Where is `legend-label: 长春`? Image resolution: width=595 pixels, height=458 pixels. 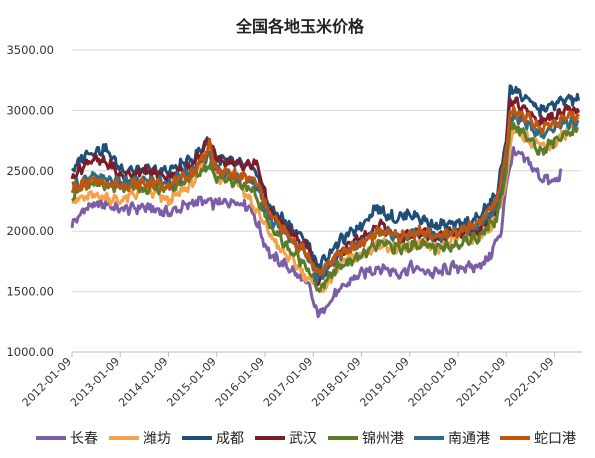 legend-label: 长春 is located at coordinates (84, 439).